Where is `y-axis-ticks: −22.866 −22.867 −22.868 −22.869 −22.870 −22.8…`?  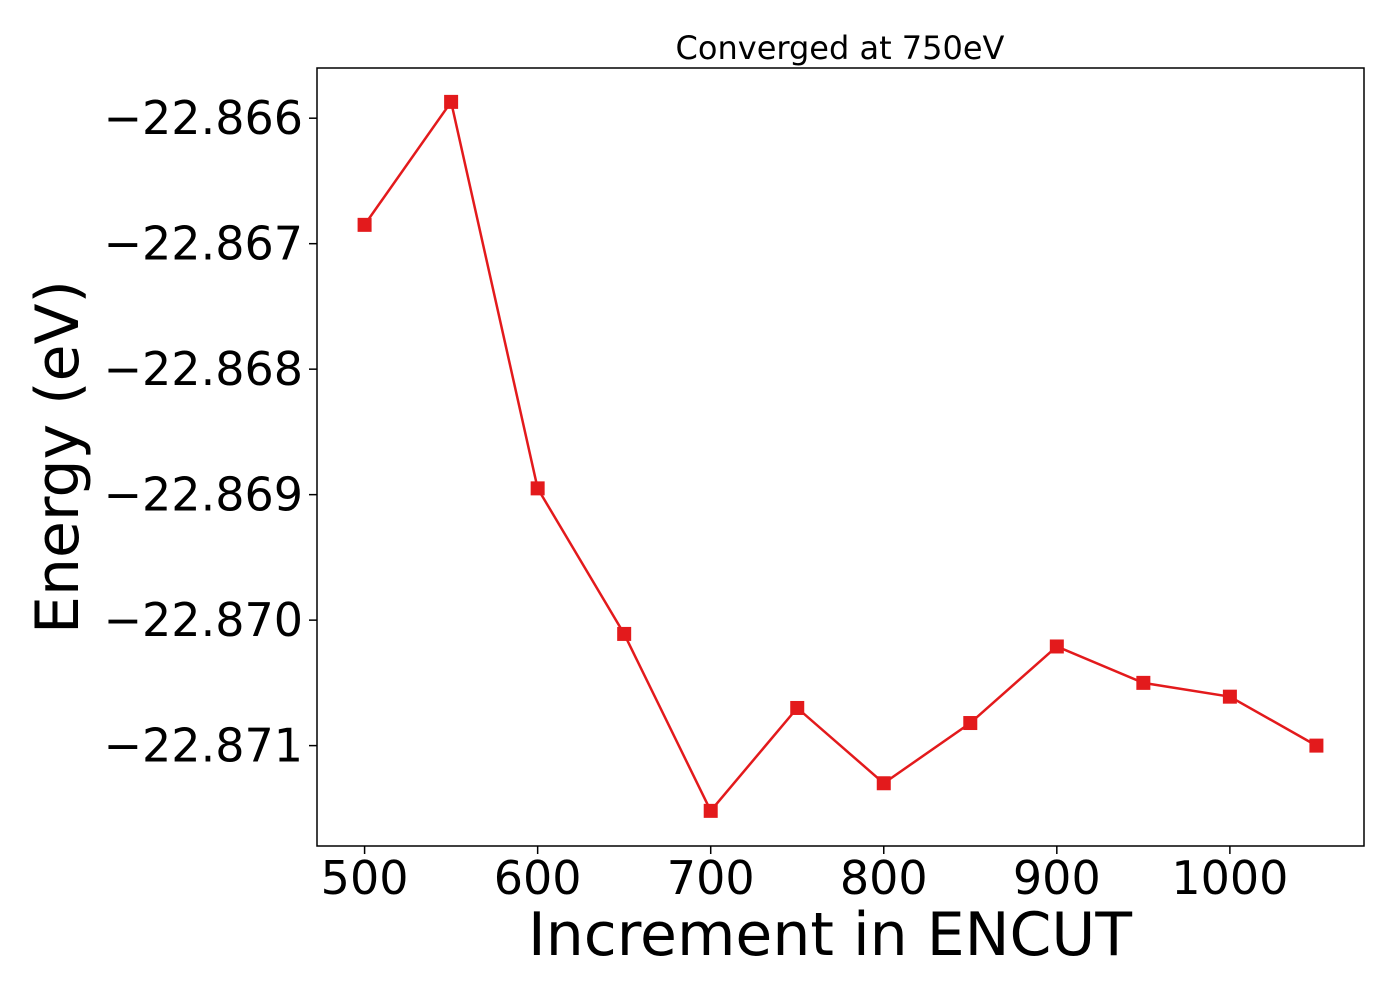 y-axis-ticks: −22.866 −22.867 −22.868 −22.869 −22.870 −22.8… is located at coordinates (210, 432).